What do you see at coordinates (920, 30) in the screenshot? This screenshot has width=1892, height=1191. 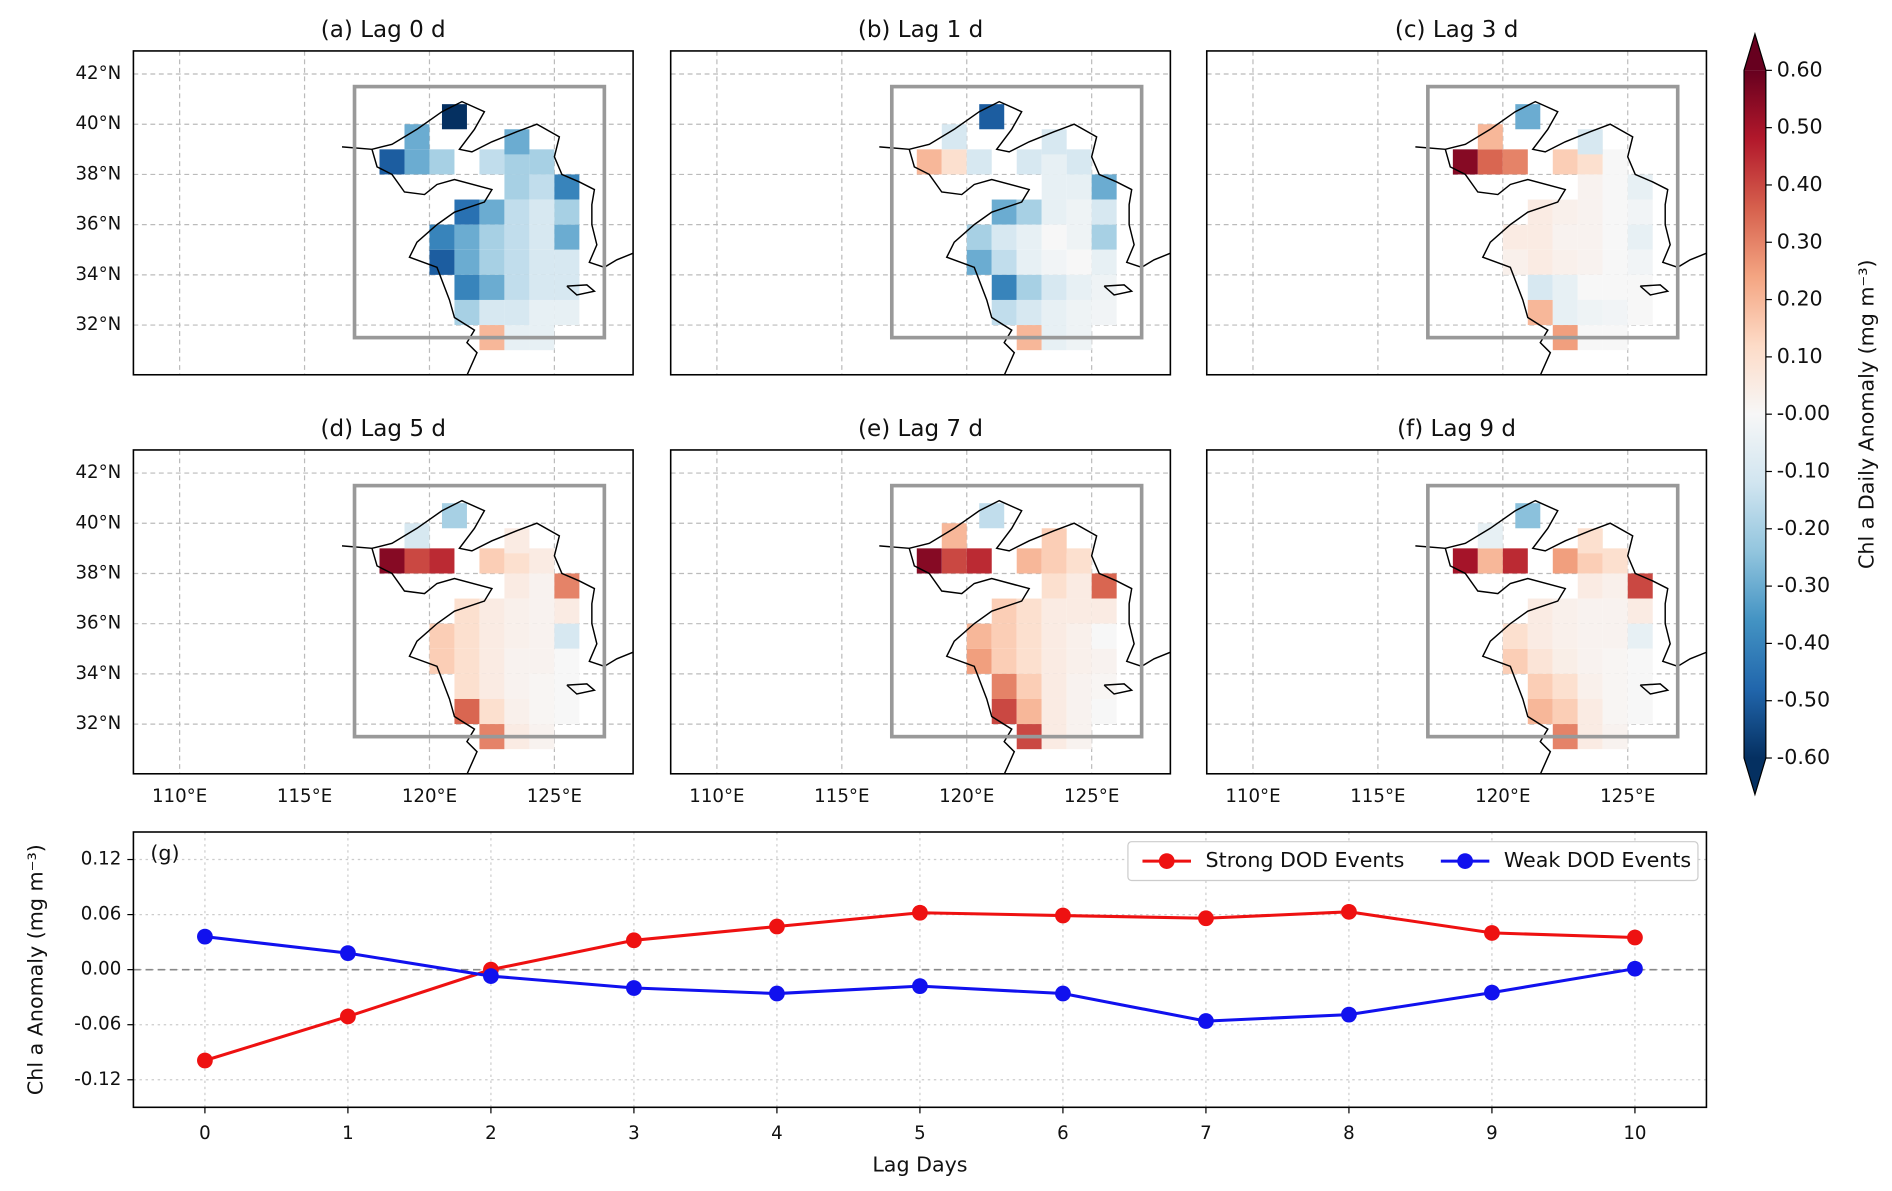 I see `panel-title: (b) Lag 1 d` at bounding box center [920, 30].